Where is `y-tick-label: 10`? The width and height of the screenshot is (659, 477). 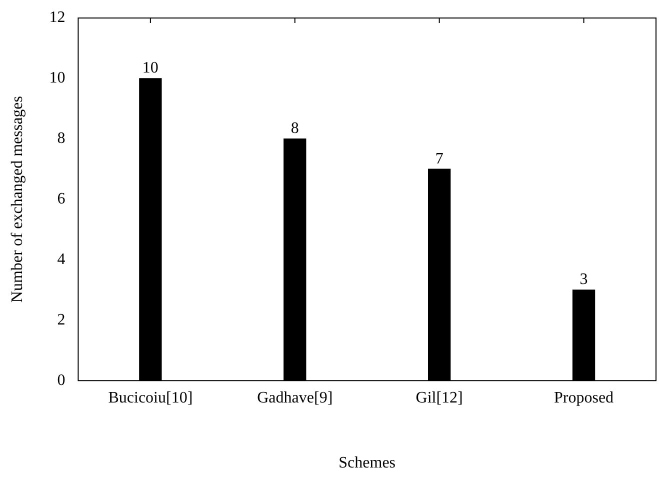
y-tick-label: 10 is located at coordinates (57, 78).